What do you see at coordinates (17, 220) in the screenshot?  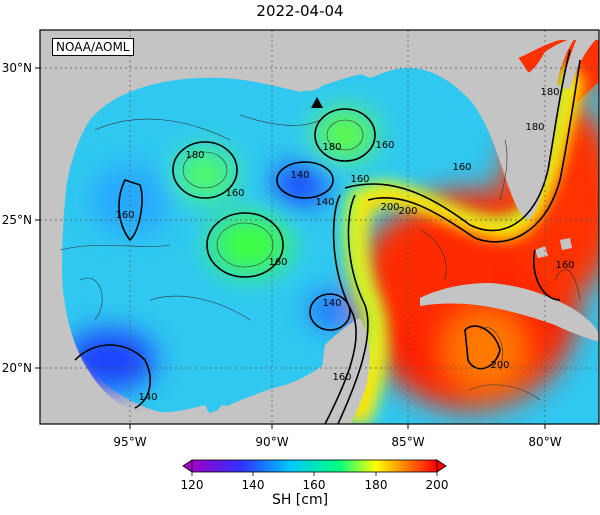 I see `lat-label: 25°N` at bounding box center [17, 220].